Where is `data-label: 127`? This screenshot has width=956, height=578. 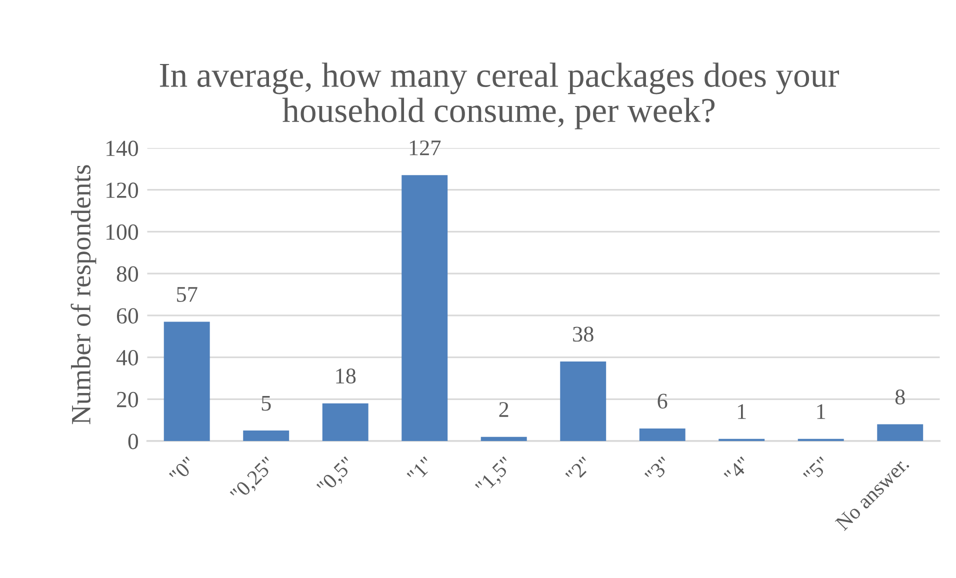 data-label: 127 is located at coordinates (425, 148).